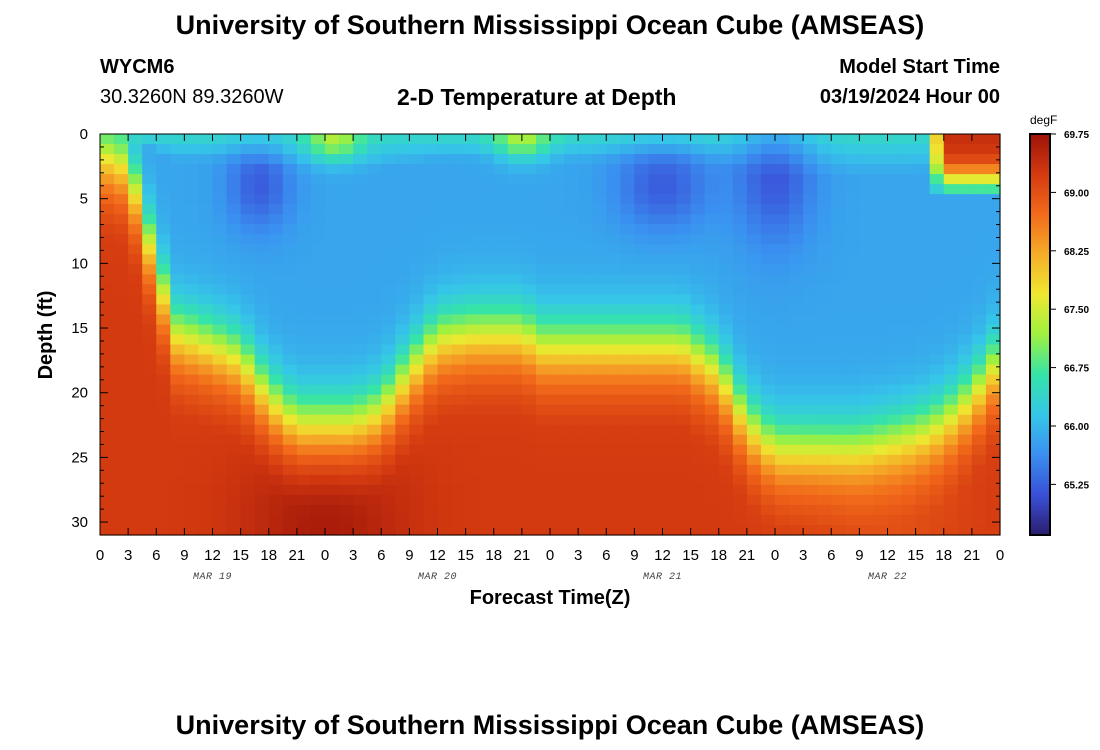 The image size is (1100, 750). Describe the element at coordinates (100, 555) in the screenshot. I see `x-tick-label: 0` at that location.